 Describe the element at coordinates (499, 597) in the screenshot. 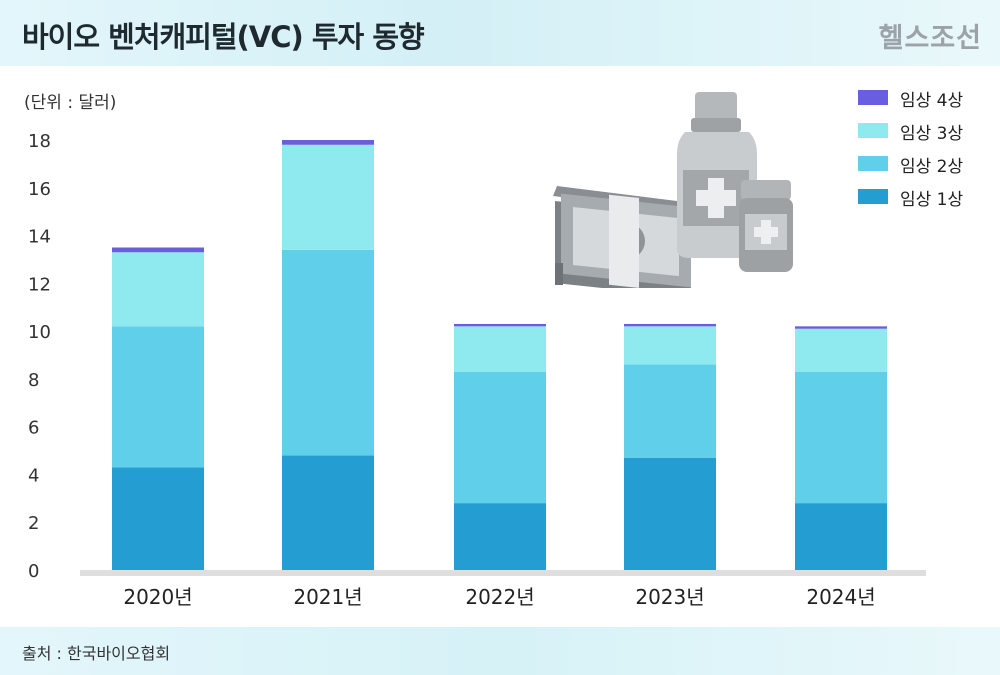

I see `x-tick-label: 2022년` at that location.